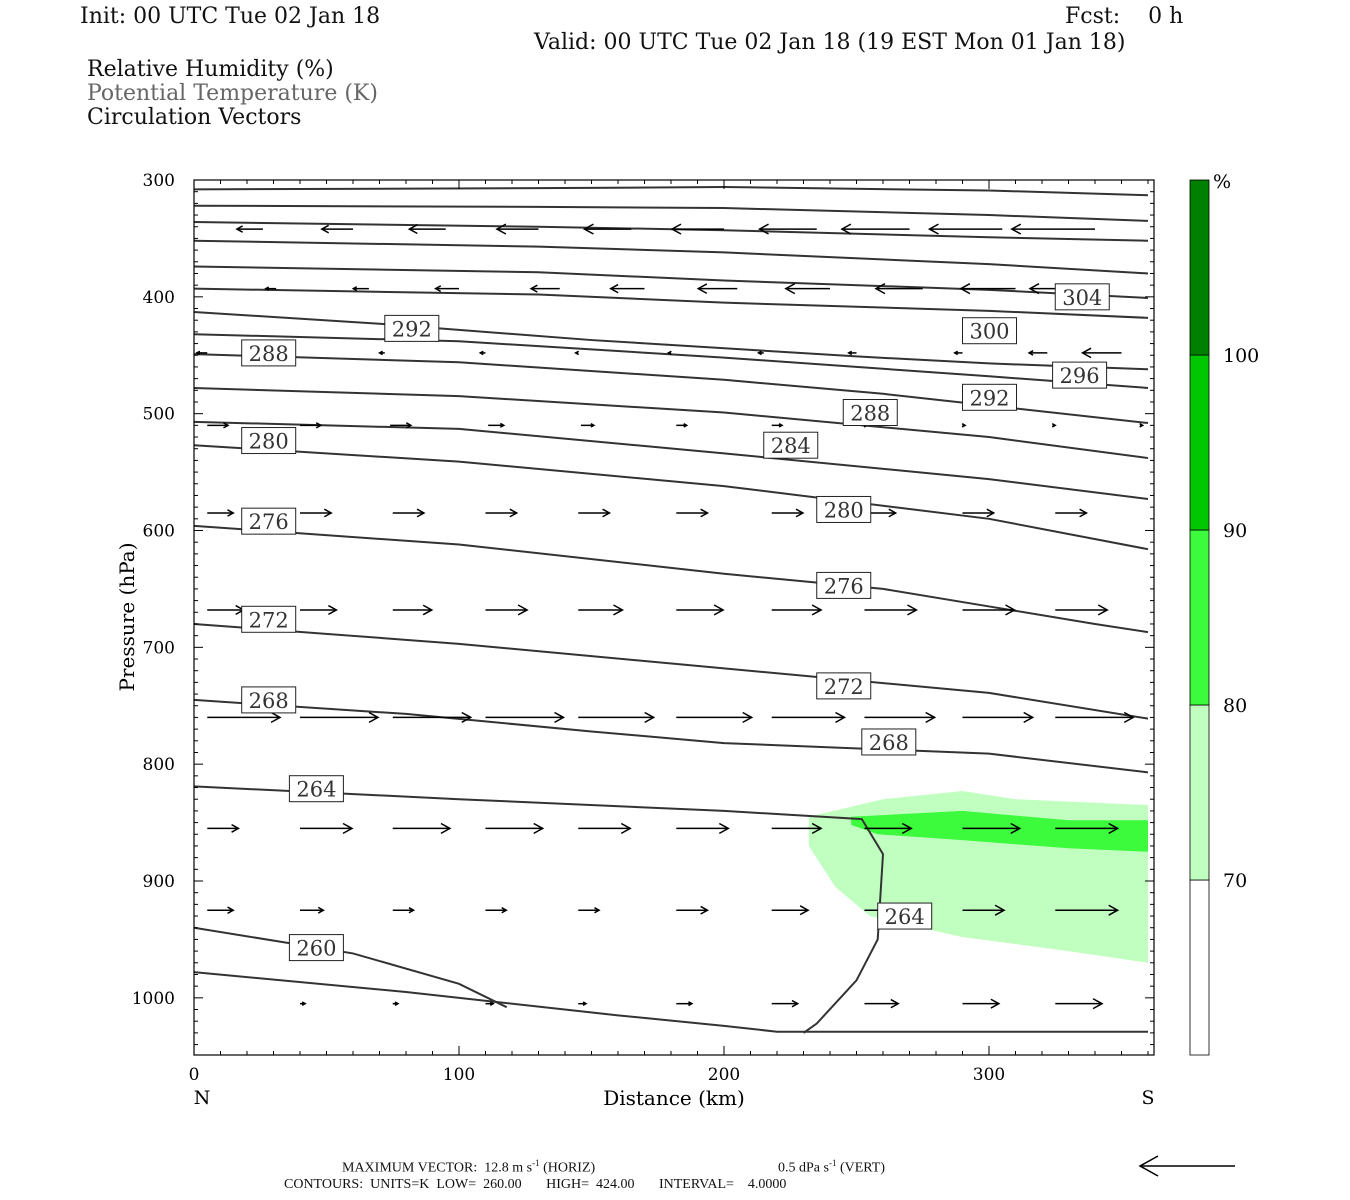 Image resolution: width=1350 pixels, height=1200 pixels. I want to click on colorbar-segment, so click(1199, 967).